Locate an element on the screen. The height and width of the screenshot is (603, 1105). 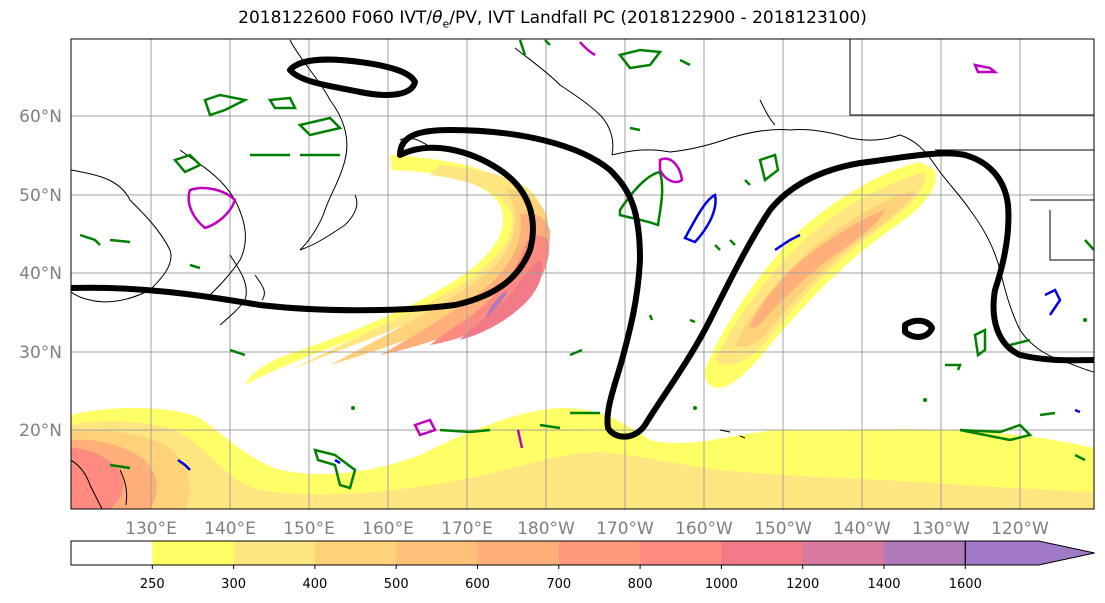
colorbar-label: 500 is located at coordinates (396, 584).